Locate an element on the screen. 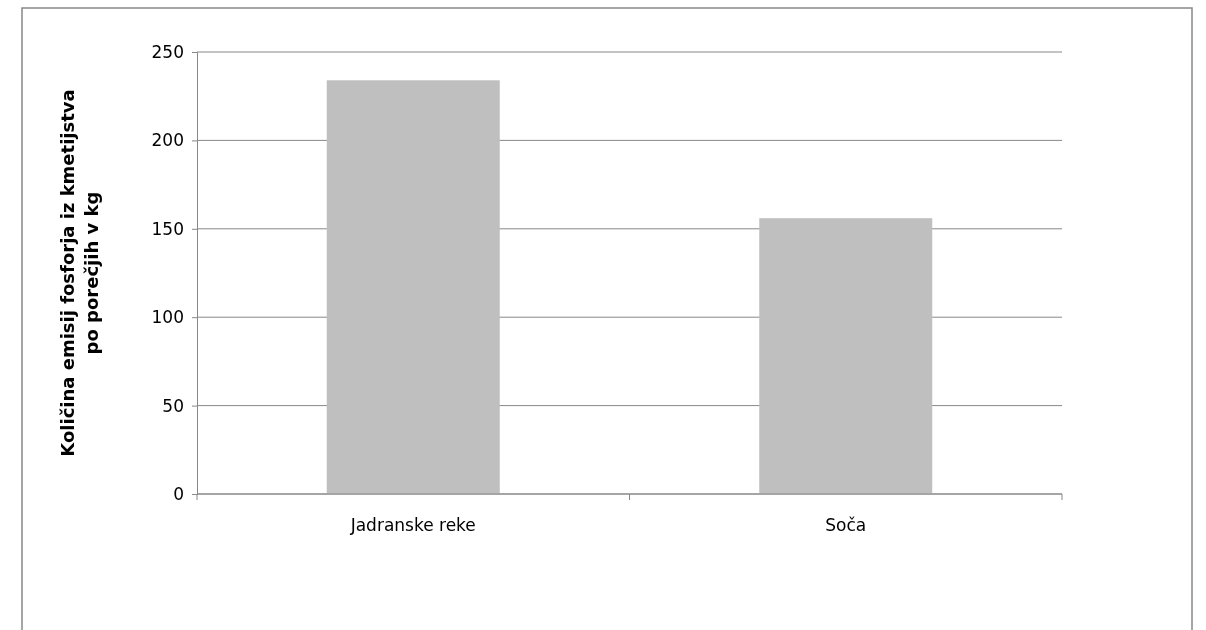 This screenshot has height=630, width=1206. y-tick-label: 50 is located at coordinates (173, 405).